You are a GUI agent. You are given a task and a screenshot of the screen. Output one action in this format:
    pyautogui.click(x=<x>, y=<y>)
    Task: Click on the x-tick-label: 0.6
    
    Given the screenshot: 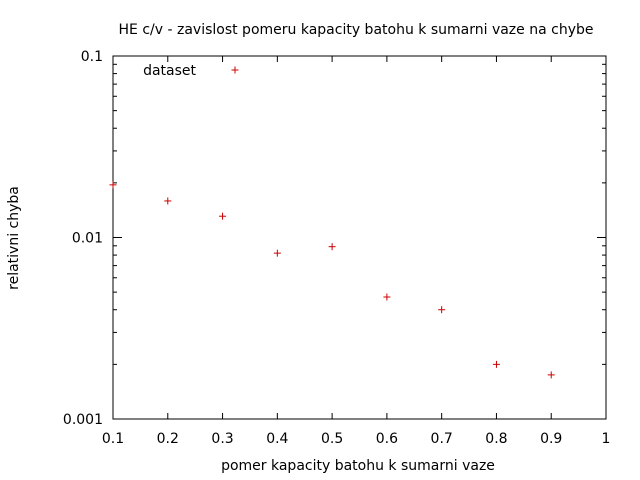 What is the action you would take?
    pyautogui.click(x=387, y=439)
    